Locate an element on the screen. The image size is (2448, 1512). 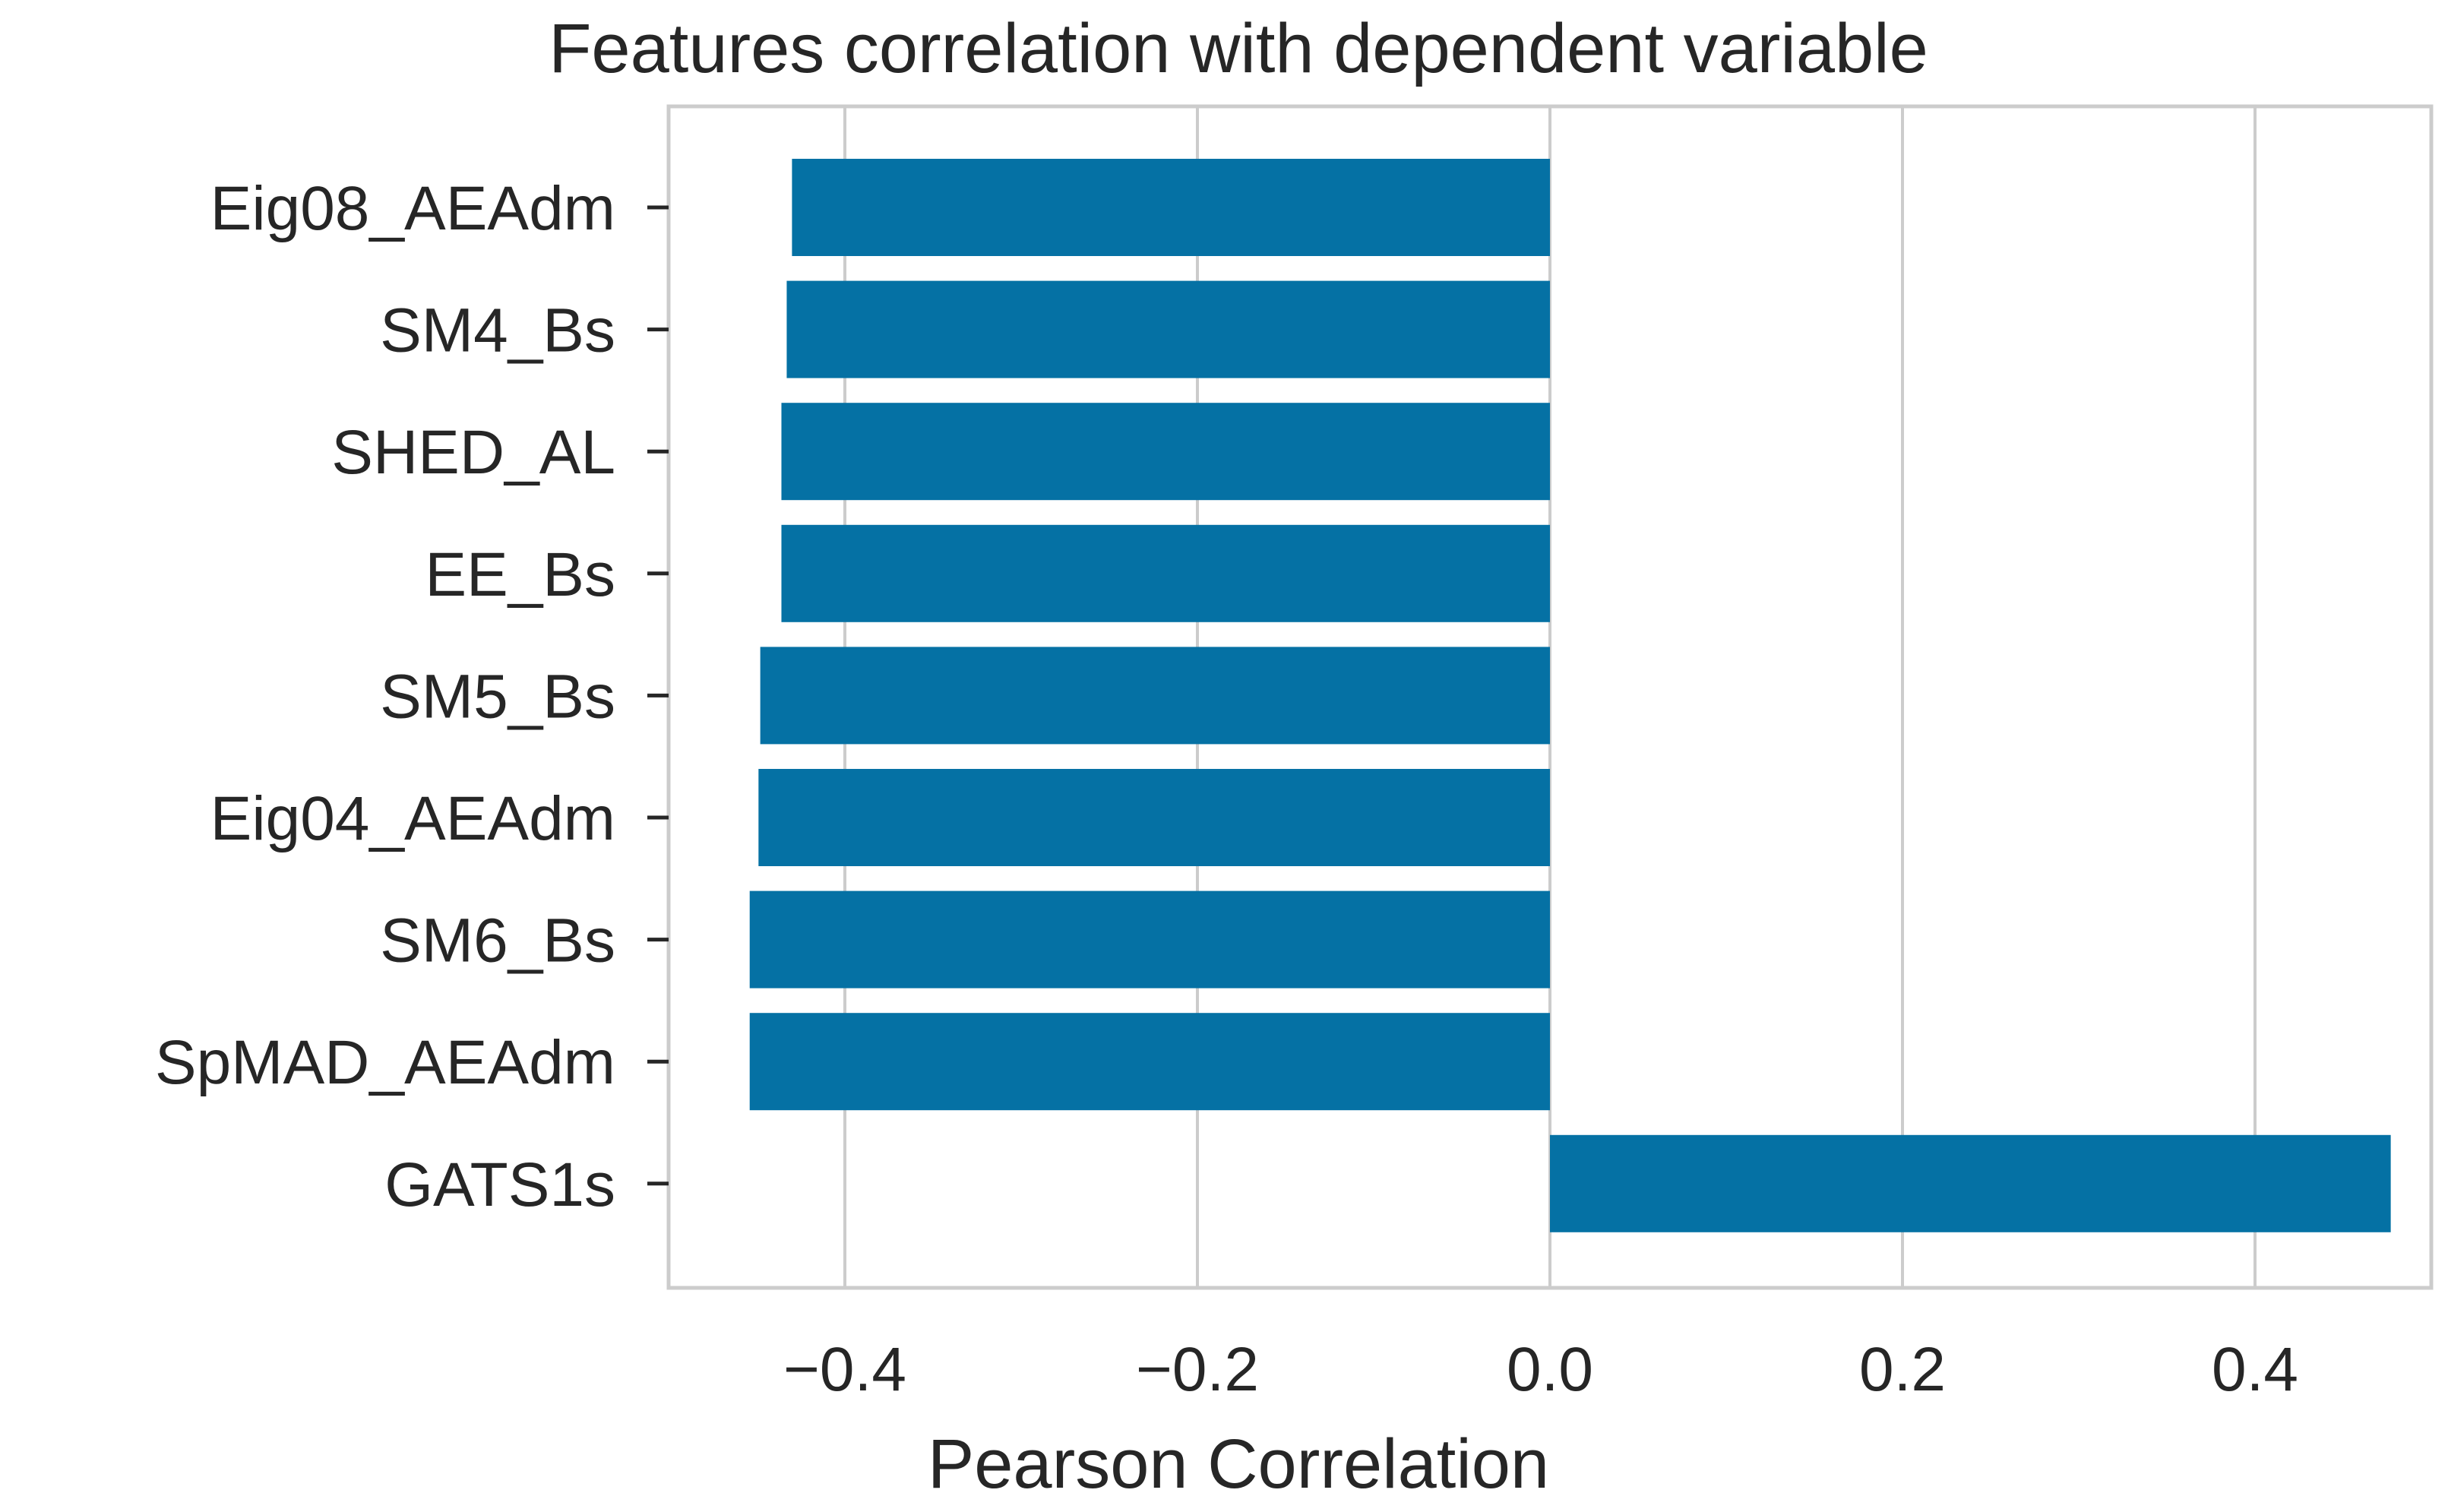
y-tick-label: SpMAD_AEAdm is located at coordinates (385, 1062).